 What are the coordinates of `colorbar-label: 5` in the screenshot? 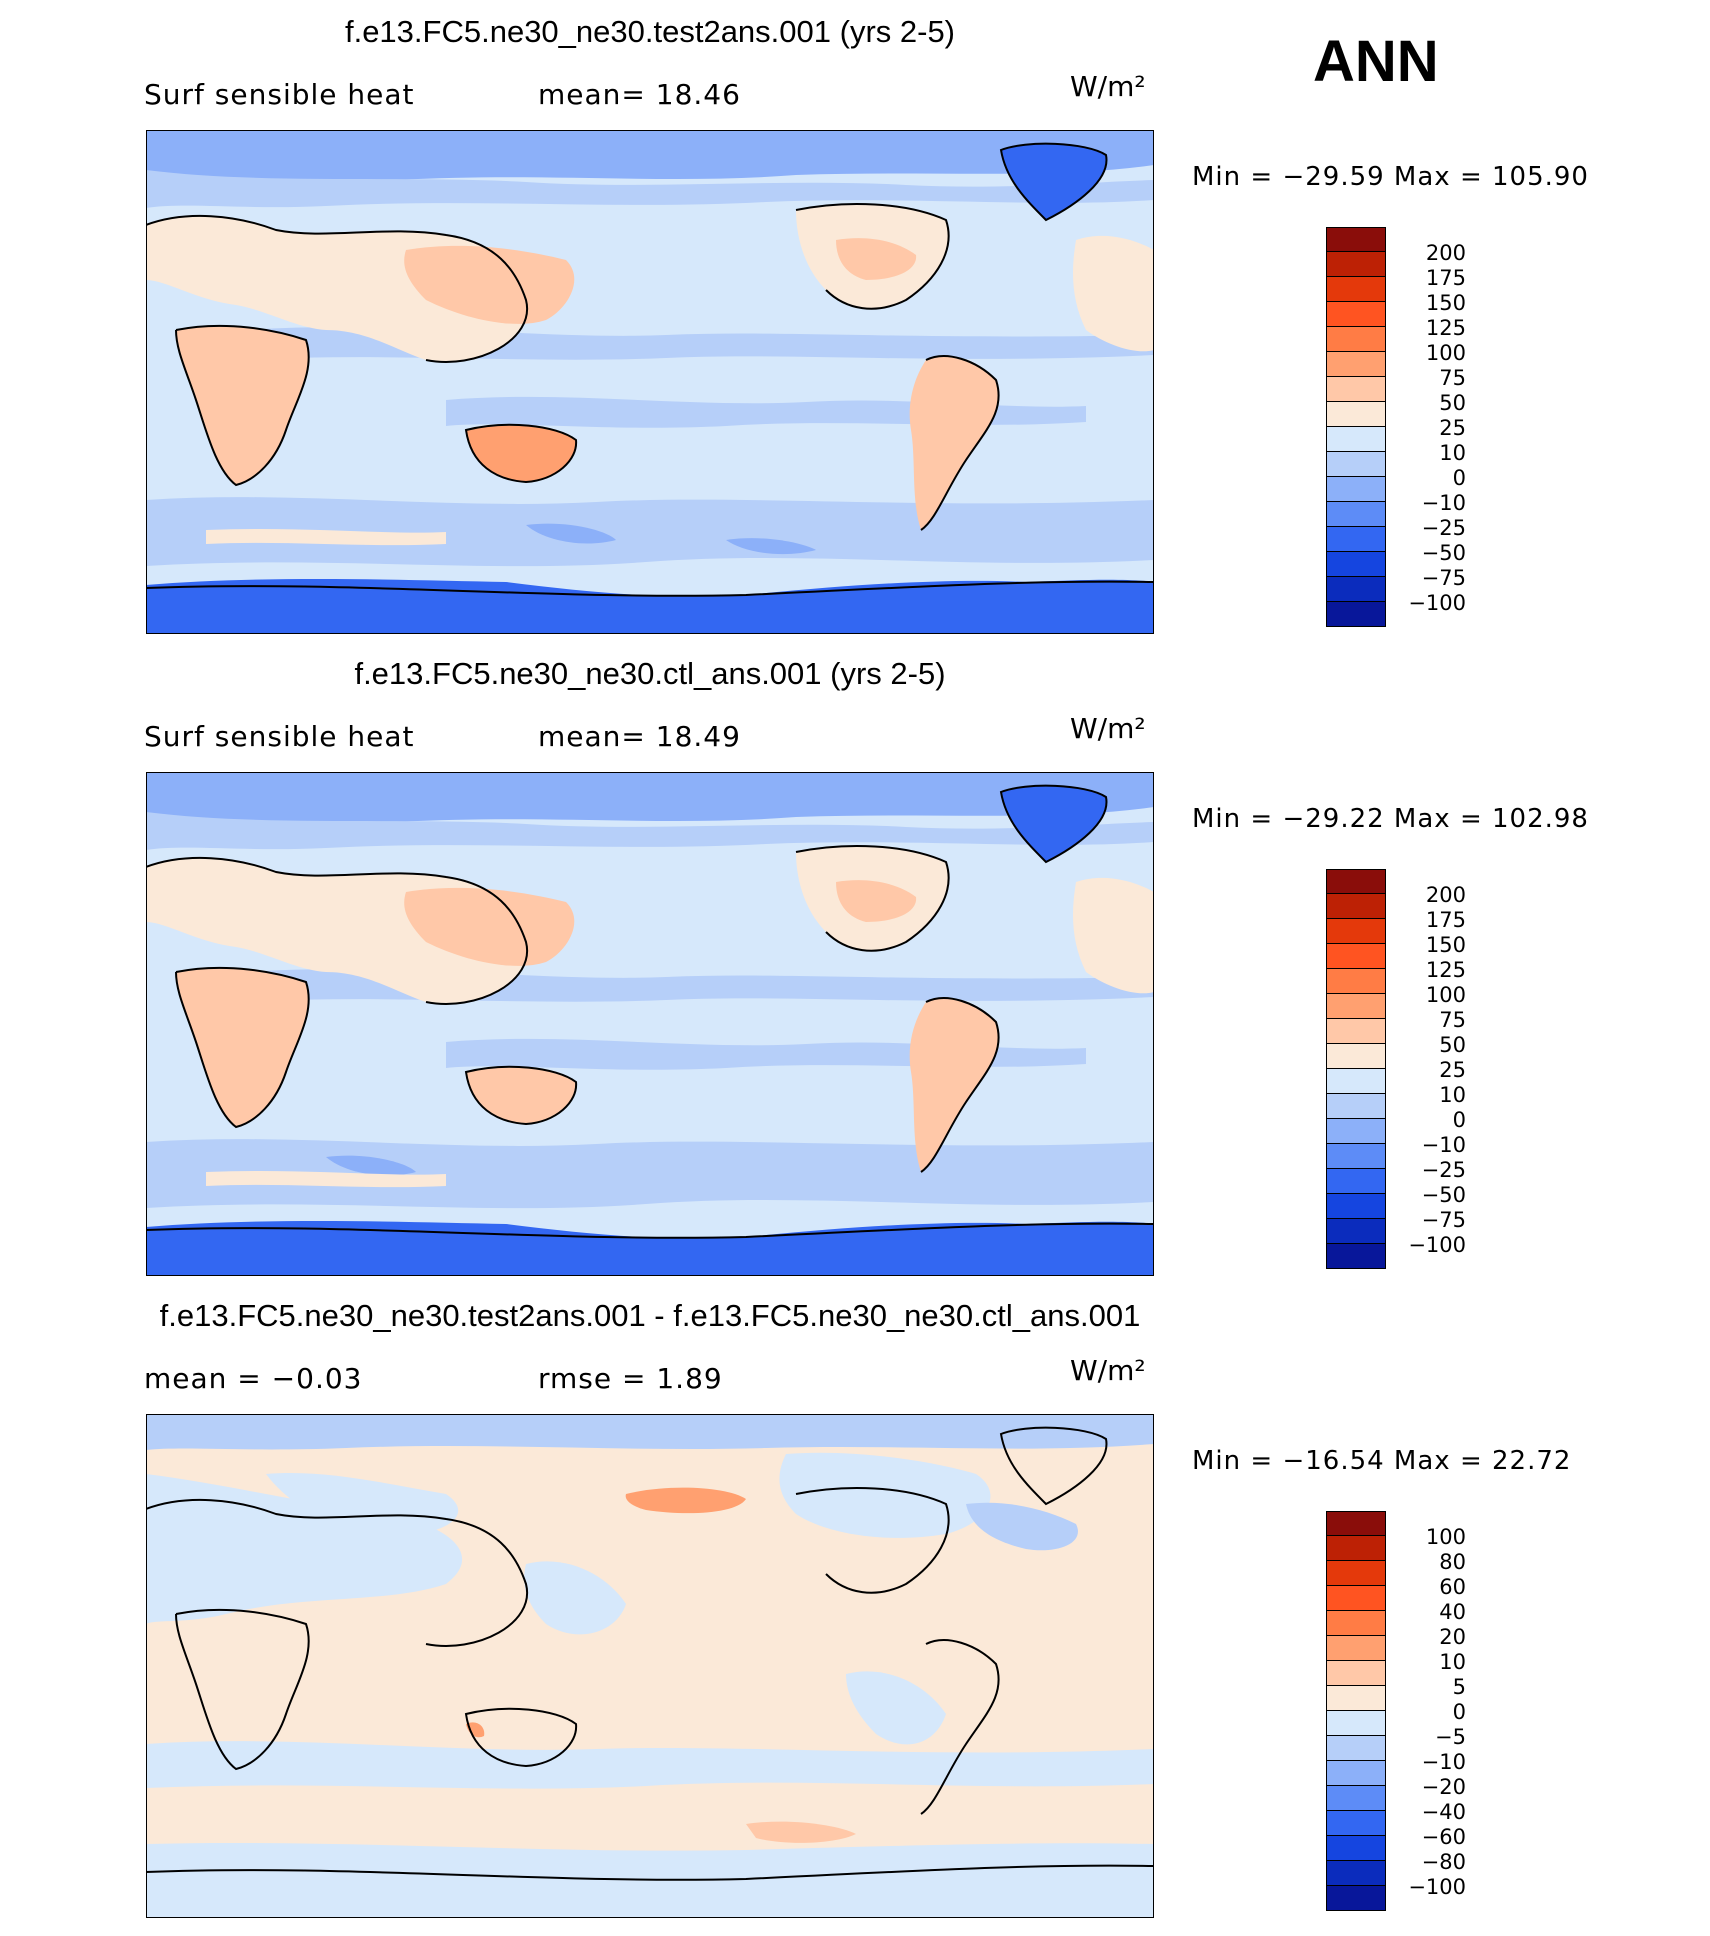 It's located at (1459, 1687).